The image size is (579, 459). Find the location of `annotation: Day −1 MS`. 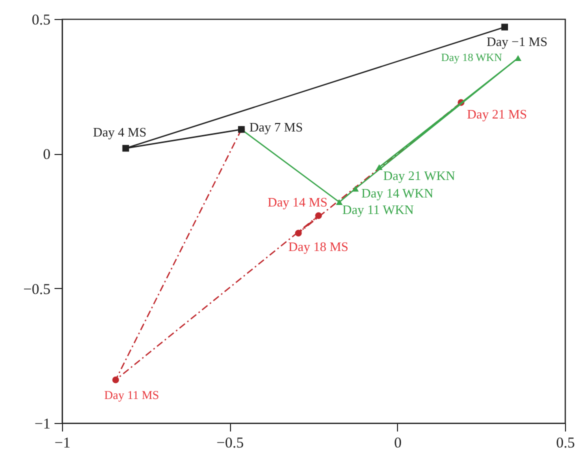

annotation: Day −1 MS is located at coordinates (517, 42).